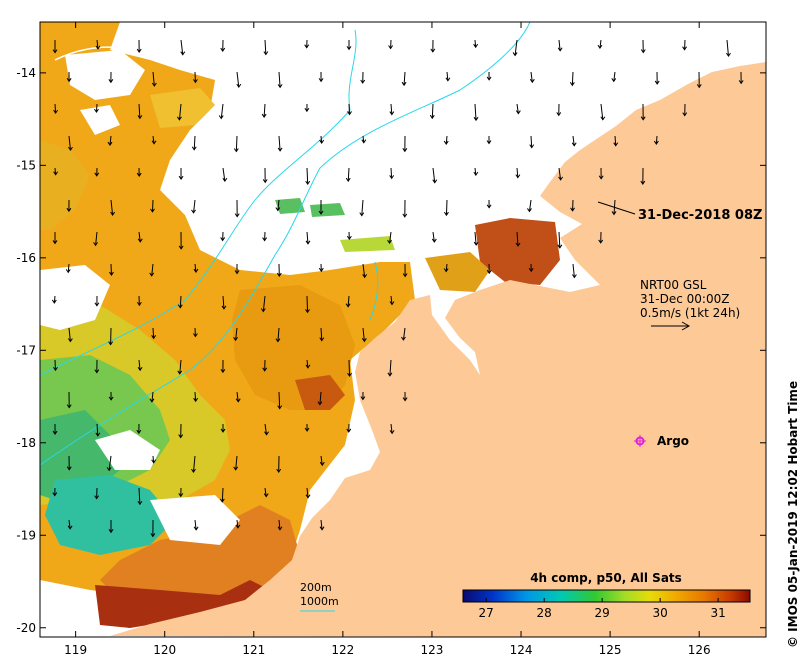 This screenshot has height=672, width=809. Describe the element at coordinates (26, 73) in the screenshot. I see `y-tick-label-0: -14` at that location.